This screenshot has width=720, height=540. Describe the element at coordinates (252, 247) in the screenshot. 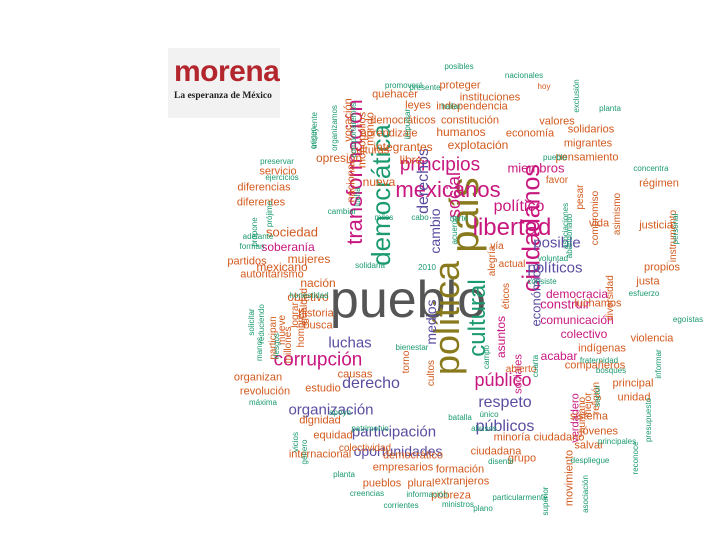

I see `word-cloud-word: forman` at that location.